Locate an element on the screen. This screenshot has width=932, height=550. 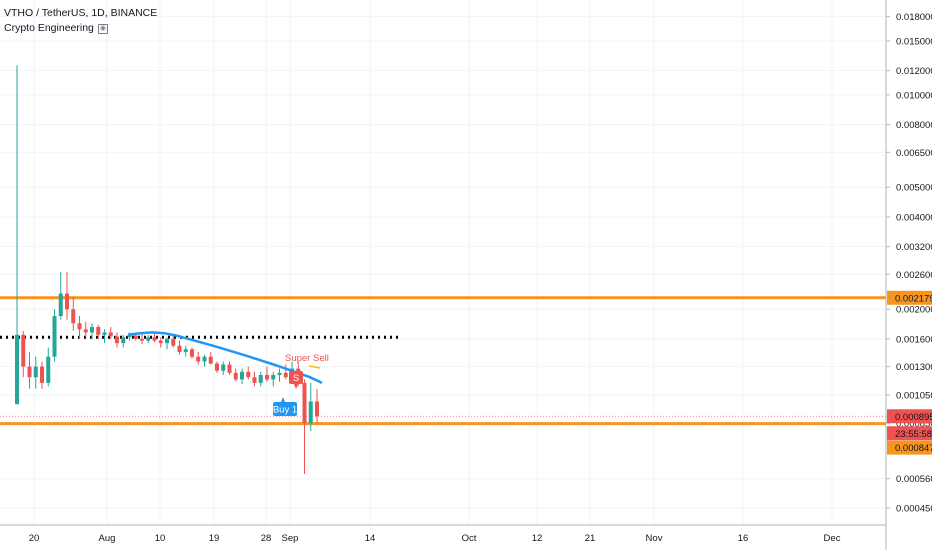
support-price-tag-label: 0.000847 is located at coordinates (913, 448).